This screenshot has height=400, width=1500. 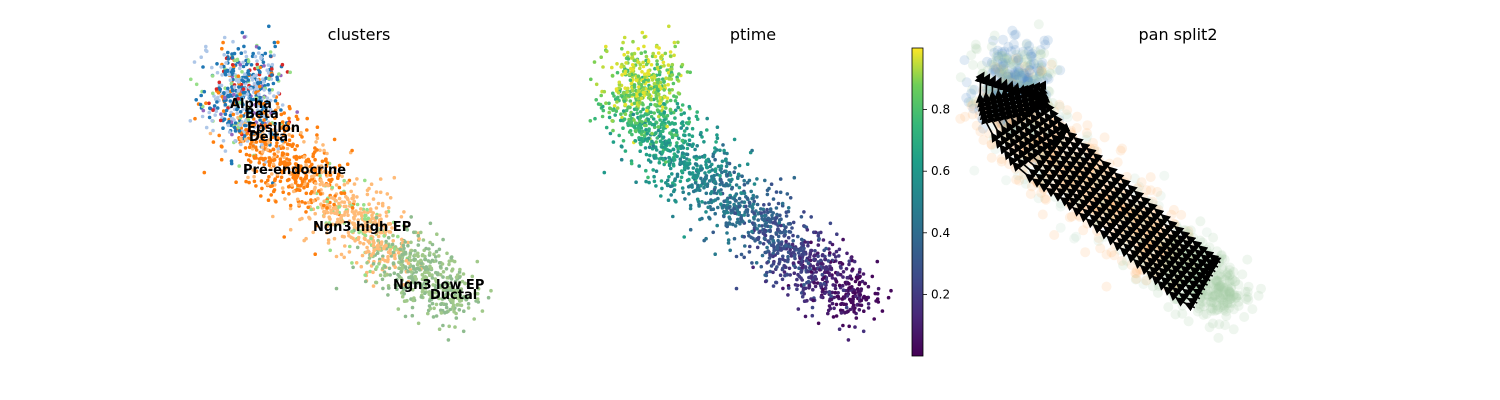 I want to click on colorbar-tick-label: 0.4, so click(x=940, y=233).